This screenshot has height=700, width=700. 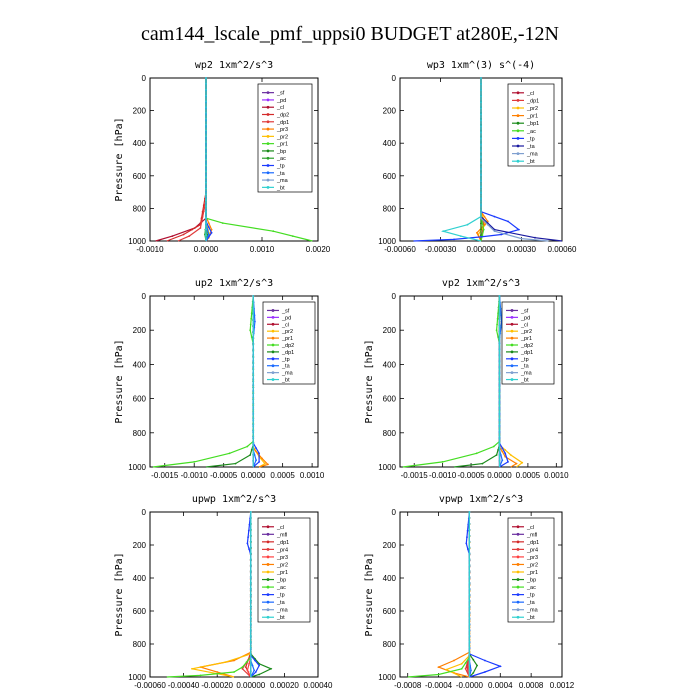 What do you see at coordinates (140, 330) in the screenshot?
I see `y-tick-label: 200` at bounding box center [140, 330].